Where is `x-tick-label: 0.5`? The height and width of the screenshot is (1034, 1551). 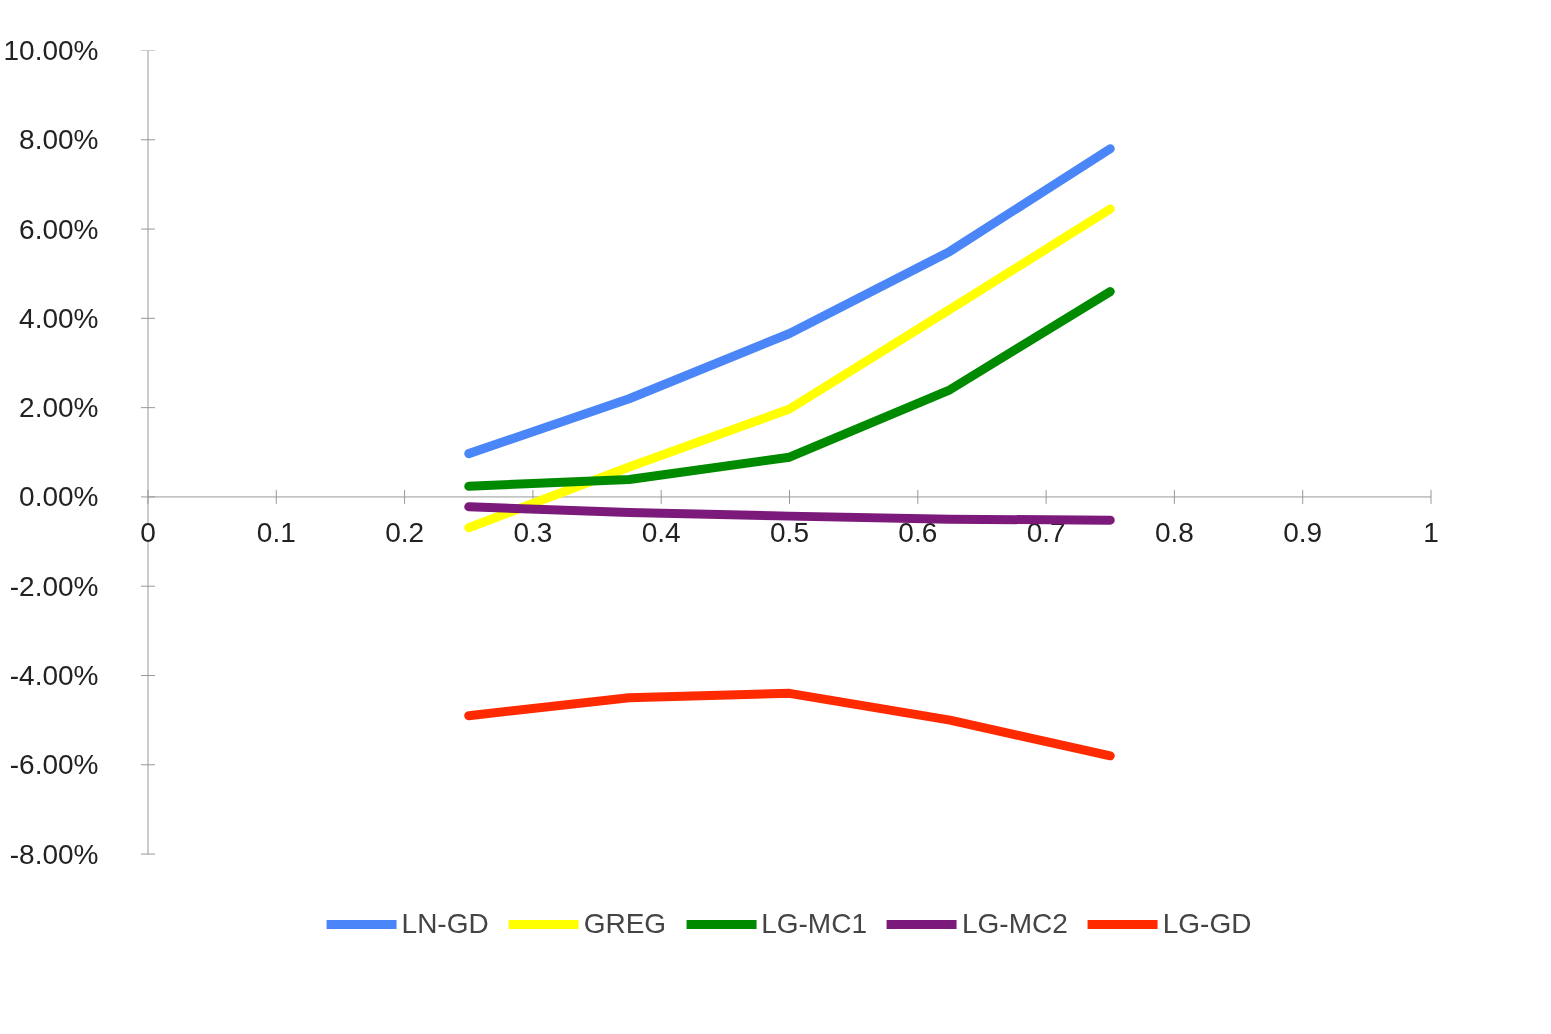 x-tick-label: 0.5 is located at coordinates (789, 532).